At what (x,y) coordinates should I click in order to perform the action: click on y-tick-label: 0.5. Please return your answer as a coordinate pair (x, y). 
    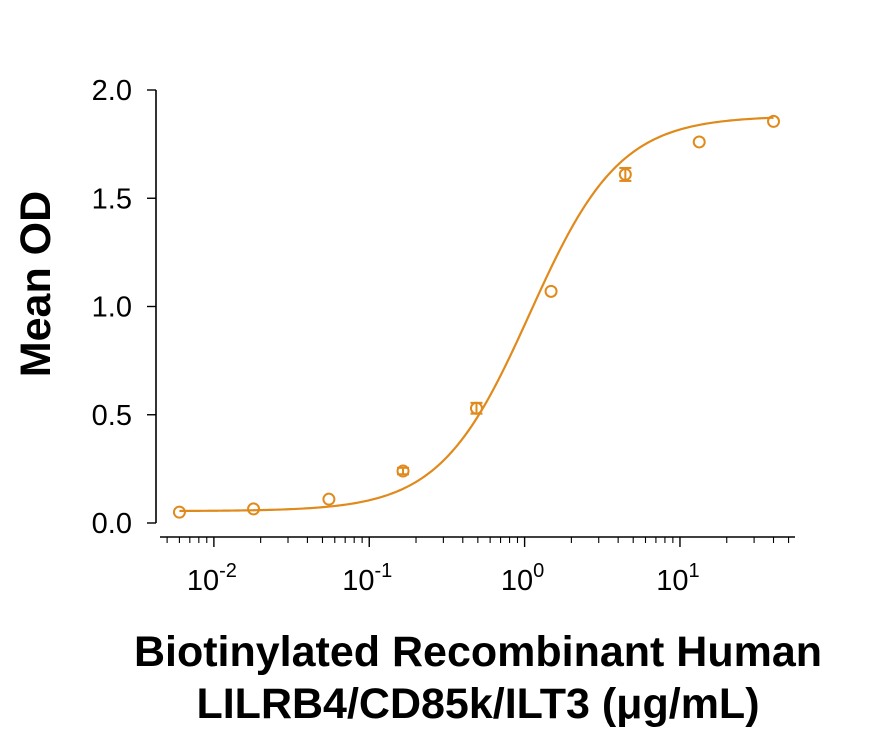
    Looking at the image, I should click on (112, 416).